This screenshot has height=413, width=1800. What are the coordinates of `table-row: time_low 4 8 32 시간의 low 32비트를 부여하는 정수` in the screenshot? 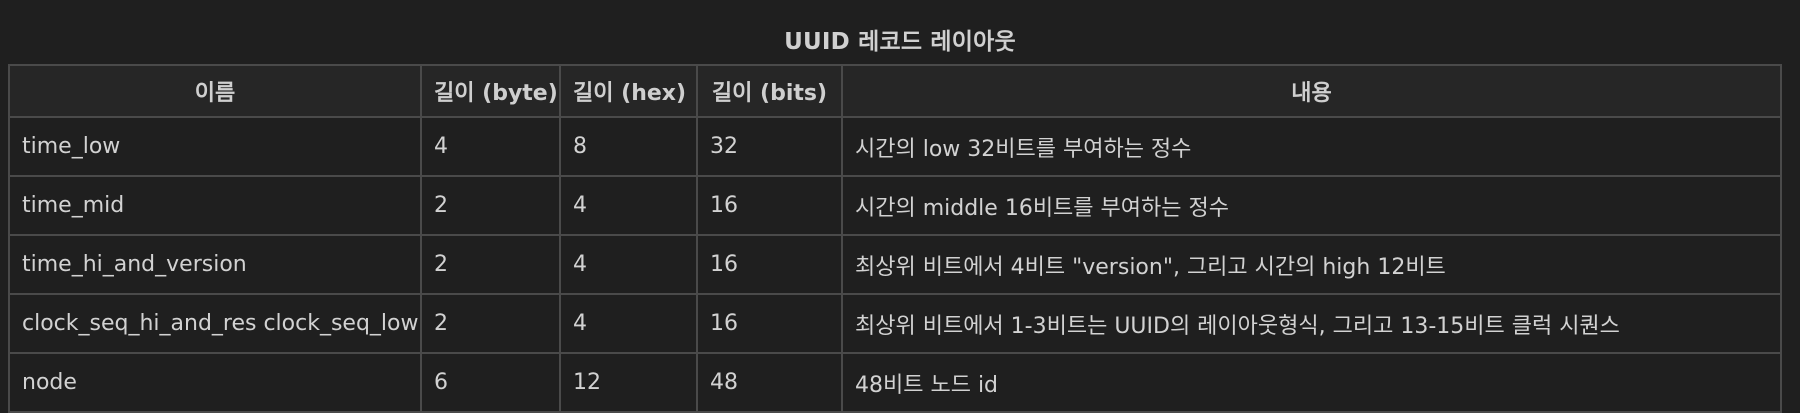 It's located at (895, 146).